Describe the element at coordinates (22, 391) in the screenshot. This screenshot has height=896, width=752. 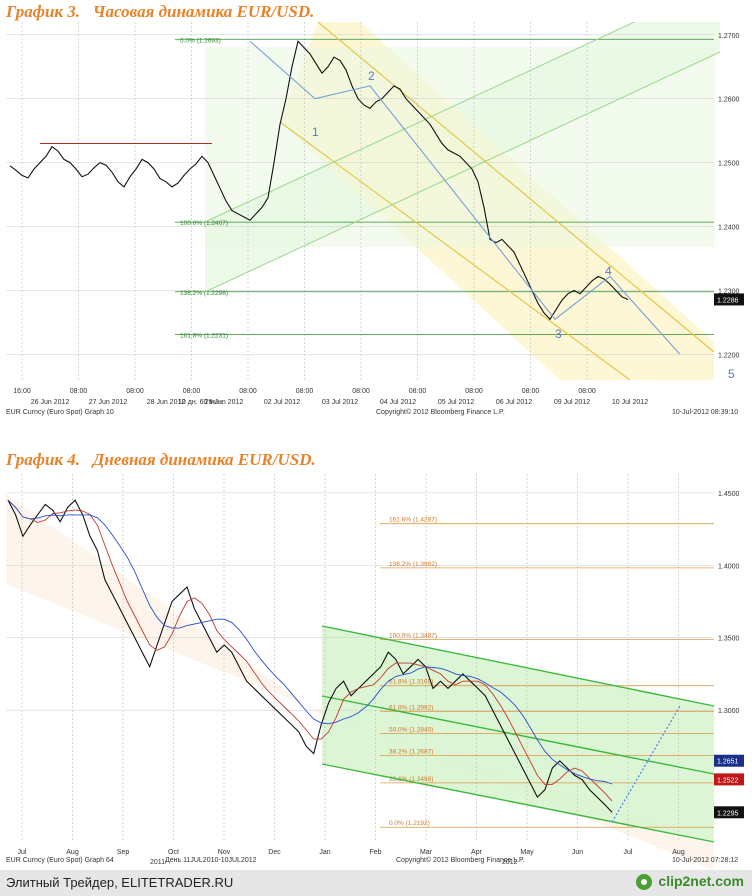
I see `chart3-x-top-tick: 16:00` at that location.